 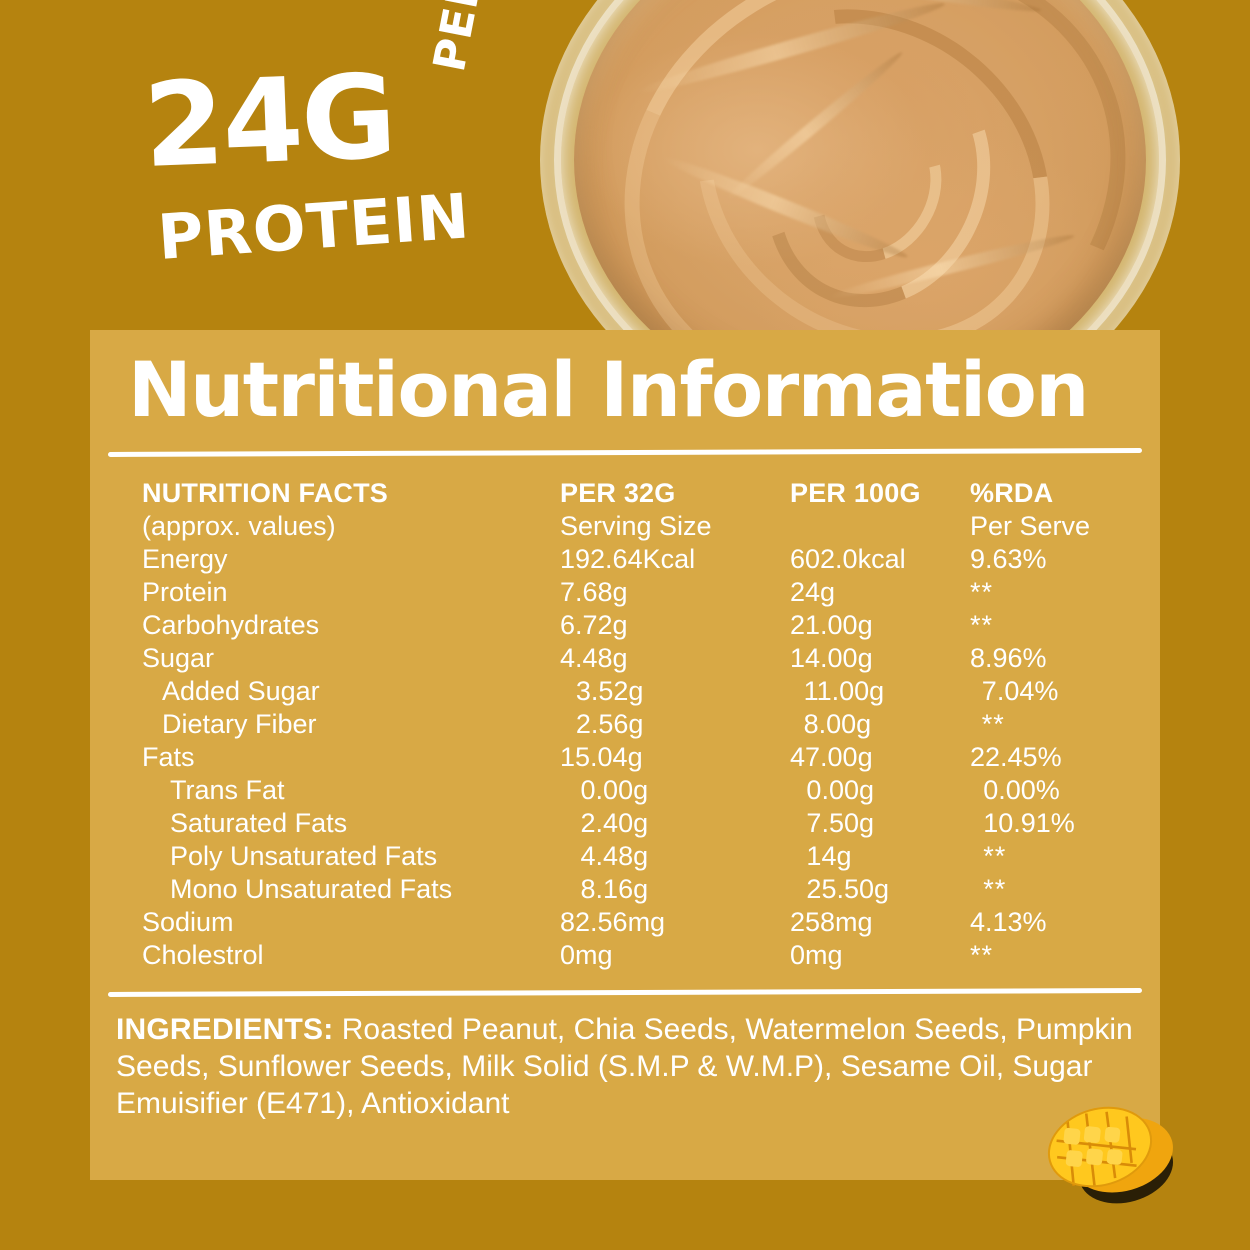 What do you see at coordinates (1008, 658) in the screenshot?
I see `row-value-rda: 8.96%` at bounding box center [1008, 658].